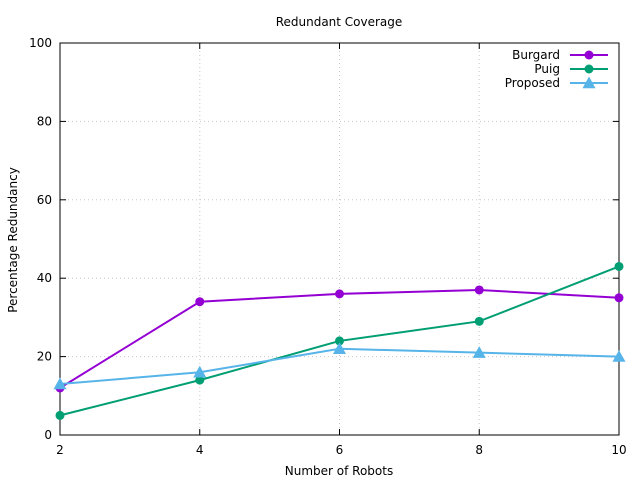 The height and width of the screenshot is (480, 640). I want to click on legend-label: Burgard, so click(536, 55).